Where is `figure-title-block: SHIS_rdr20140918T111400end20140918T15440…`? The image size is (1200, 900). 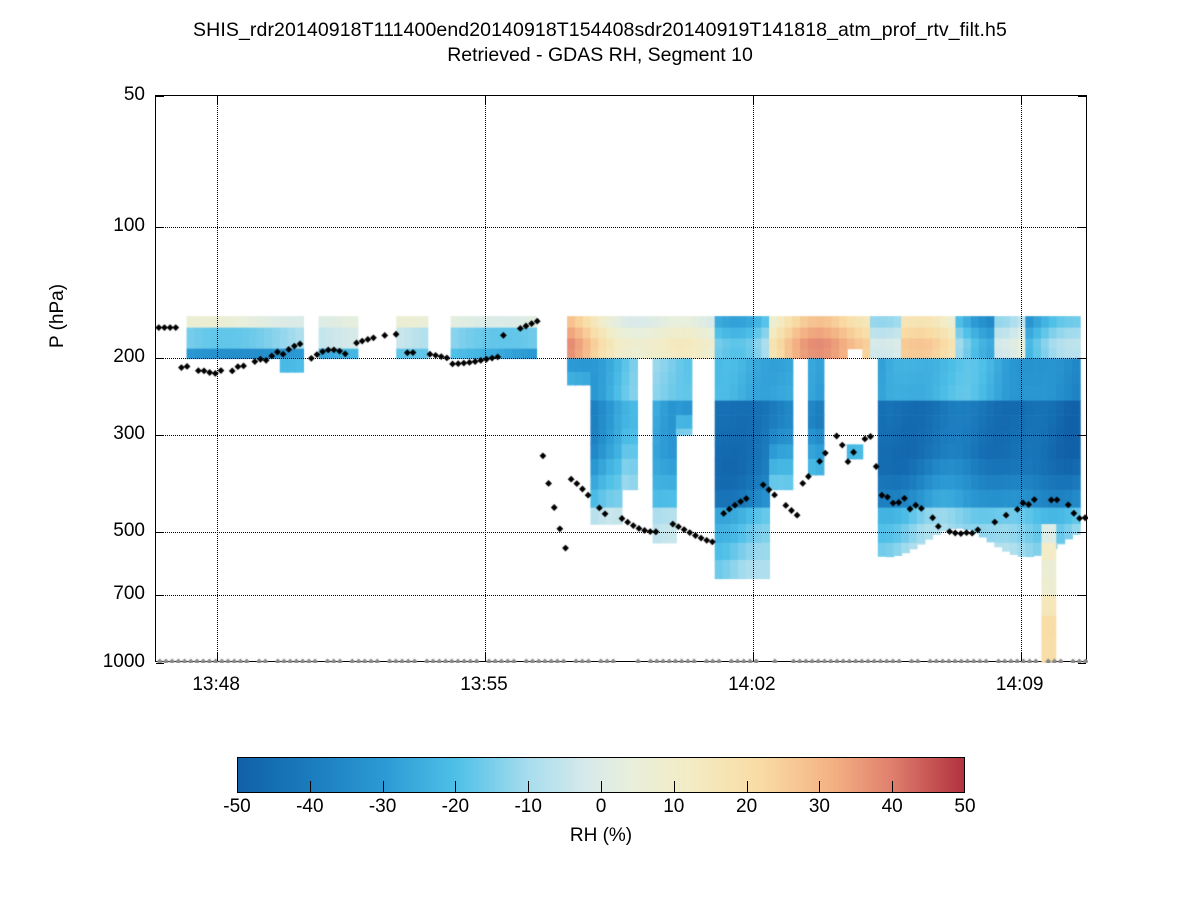
figure-title-block: SHIS_rdr20140918T111400end20140918T15440… is located at coordinates (600, 43).